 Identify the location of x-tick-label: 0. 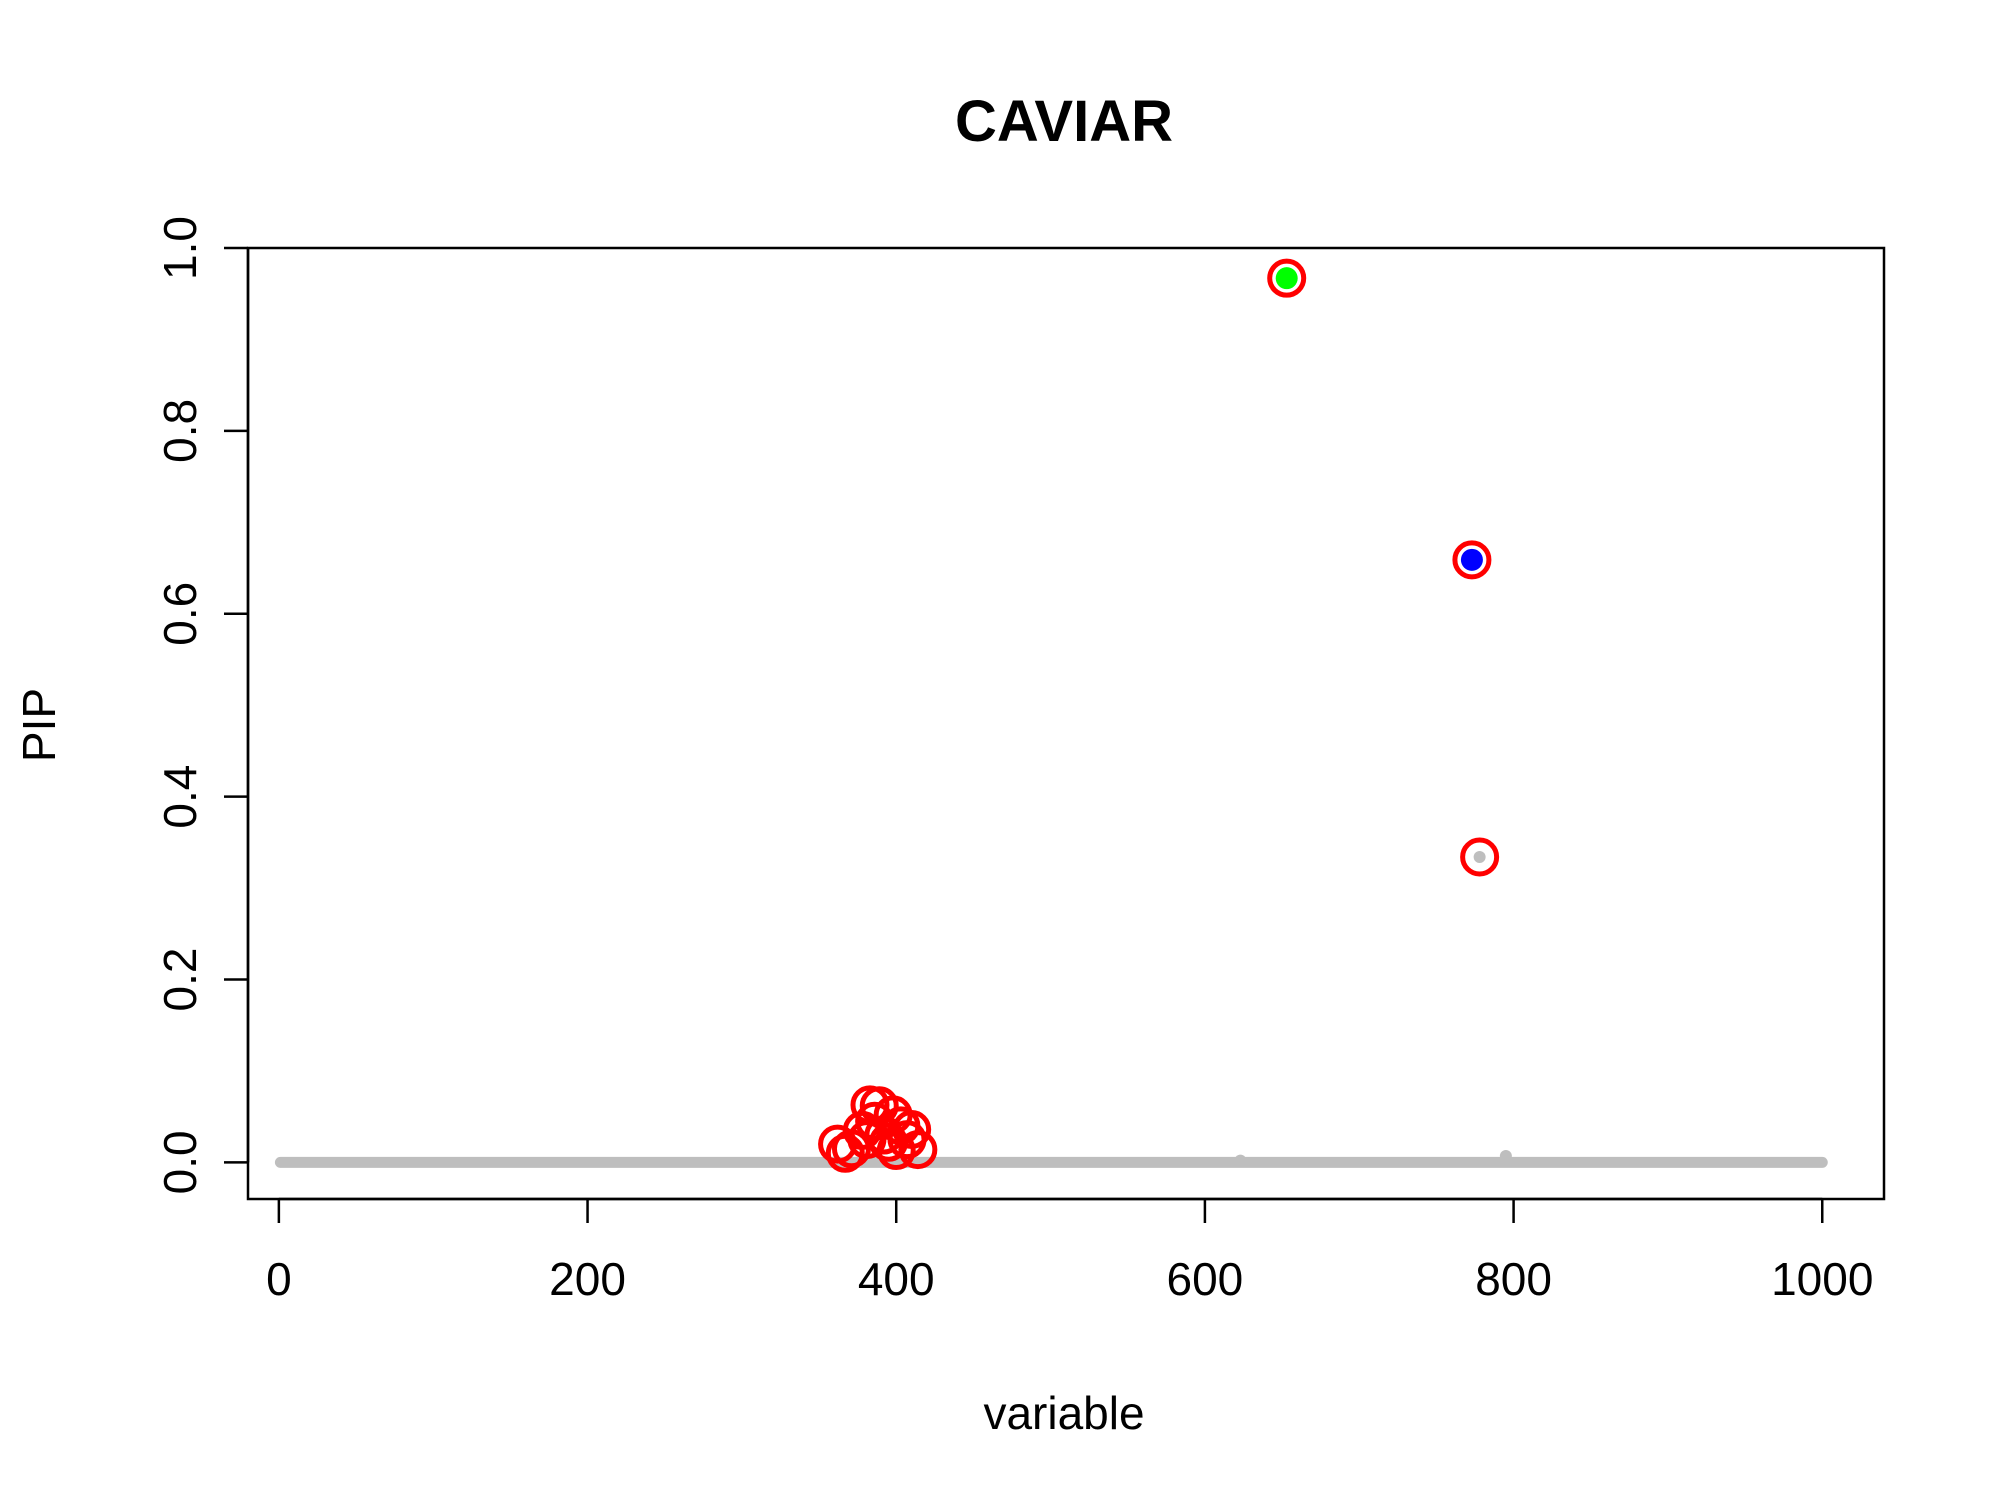
(279, 1279).